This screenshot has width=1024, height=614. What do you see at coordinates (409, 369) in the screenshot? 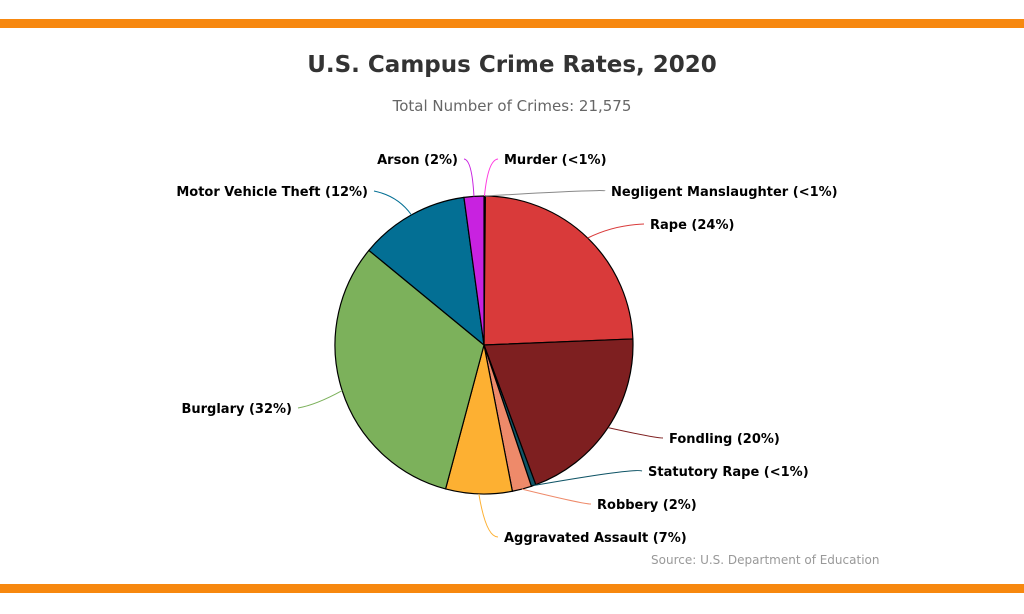
I see `pie-slice-burglary` at bounding box center [409, 369].